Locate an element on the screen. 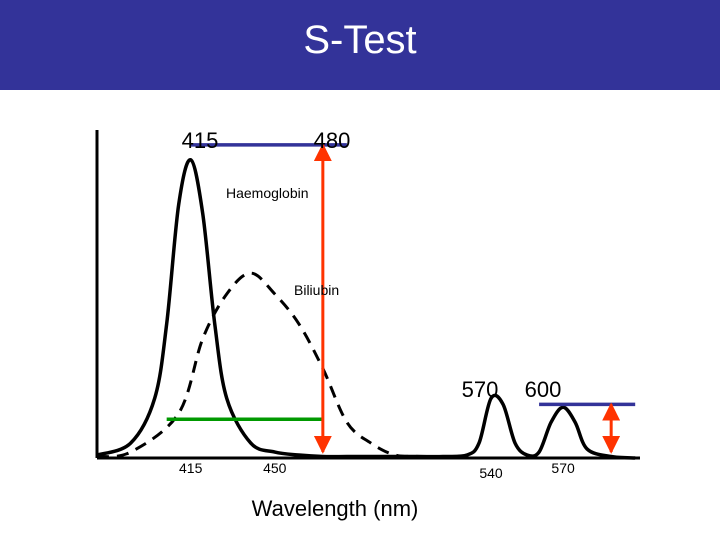  bilirubin-label: Biliubin is located at coordinates (316, 290).